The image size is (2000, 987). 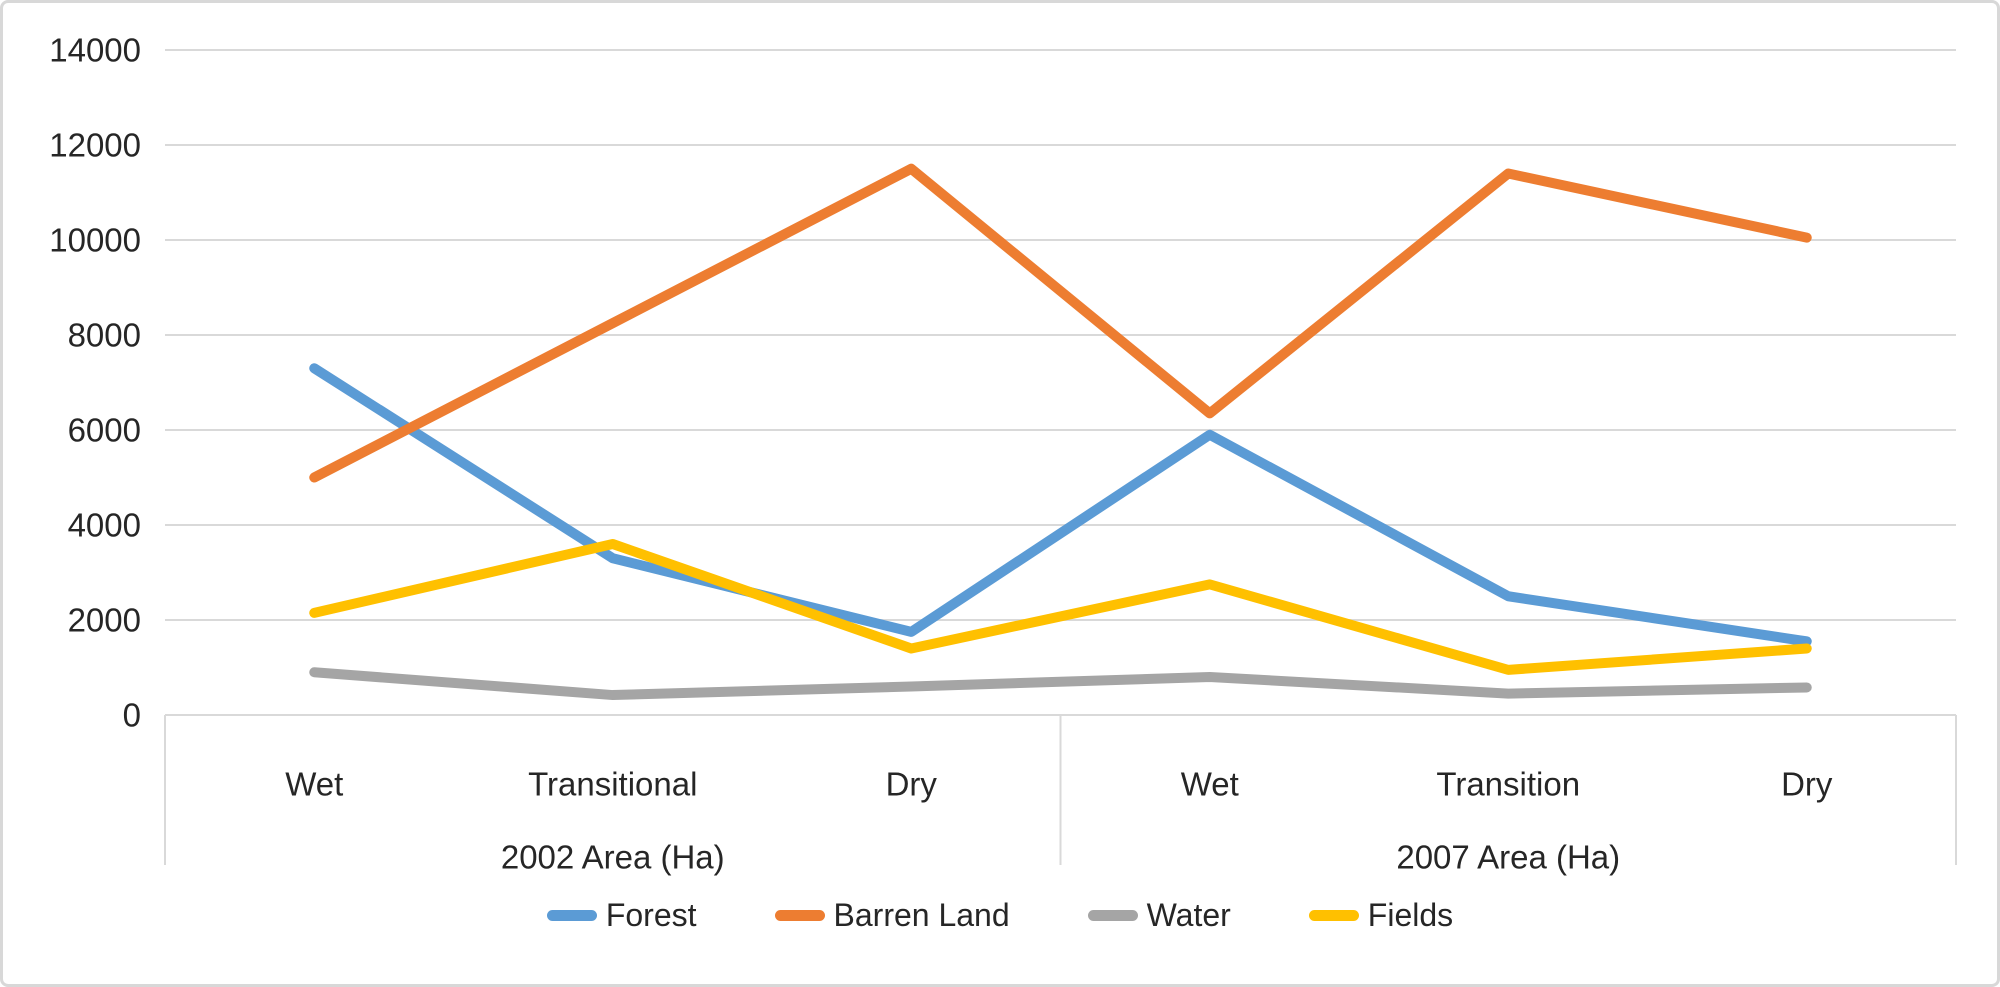 I want to click on legend-item-barren-land: Barren Land, so click(x=892, y=915).